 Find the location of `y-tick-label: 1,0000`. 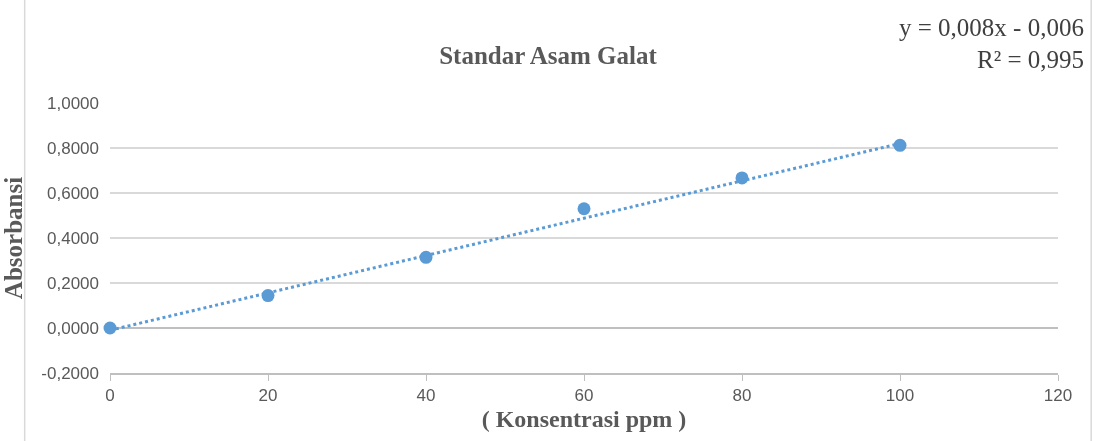

y-tick-label: 1,0000 is located at coordinates (73, 103).